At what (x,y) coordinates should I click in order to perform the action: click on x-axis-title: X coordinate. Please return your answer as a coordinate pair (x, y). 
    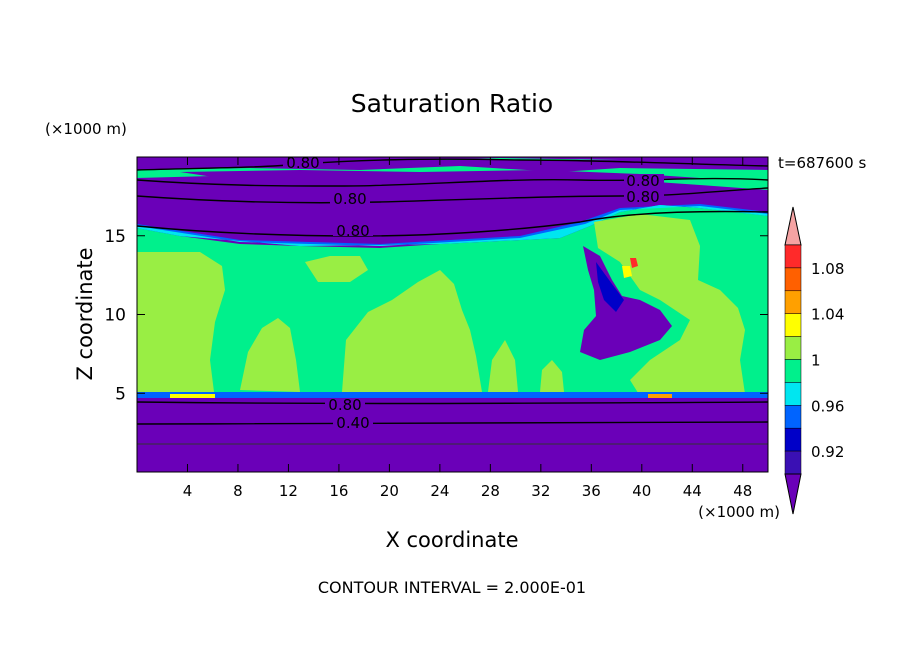
    Looking at the image, I should click on (451, 540).